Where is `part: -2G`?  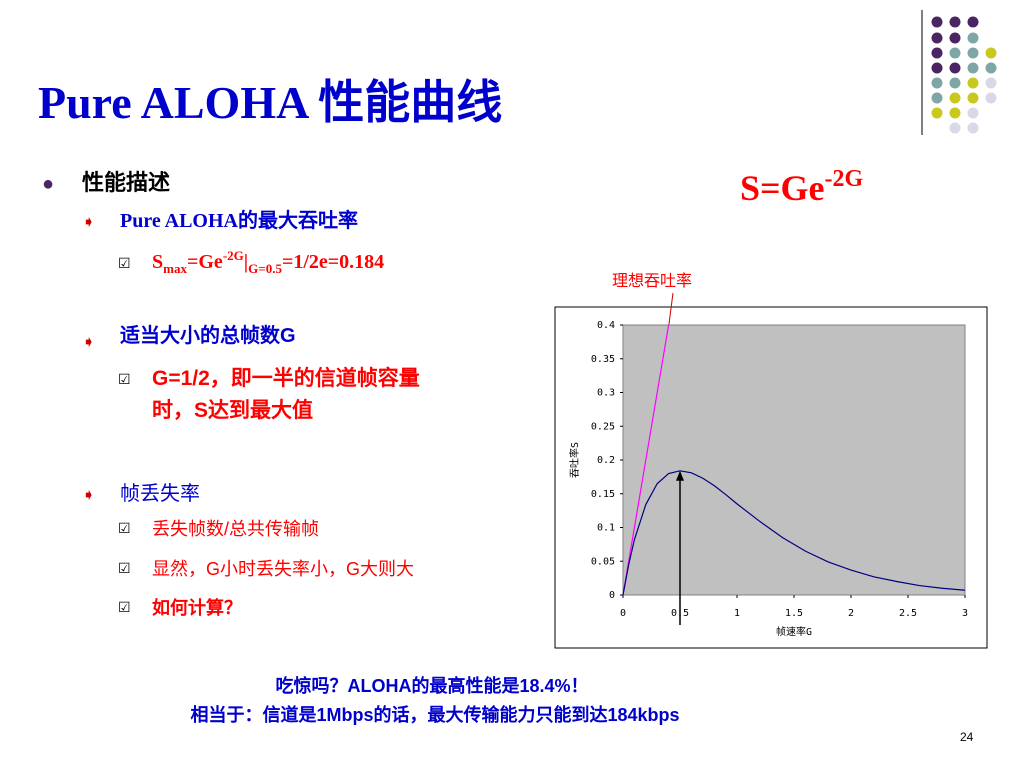 part: -2G is located at coordinates (233, 255).